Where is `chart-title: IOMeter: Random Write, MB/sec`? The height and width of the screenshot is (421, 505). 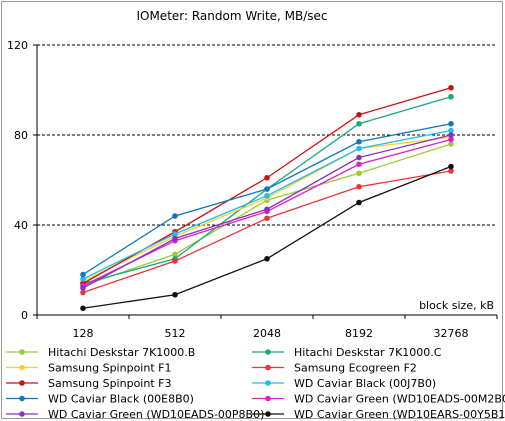
chart-title: IOMeter: Random Write, MB/sec is located at coordinates (231, 16).